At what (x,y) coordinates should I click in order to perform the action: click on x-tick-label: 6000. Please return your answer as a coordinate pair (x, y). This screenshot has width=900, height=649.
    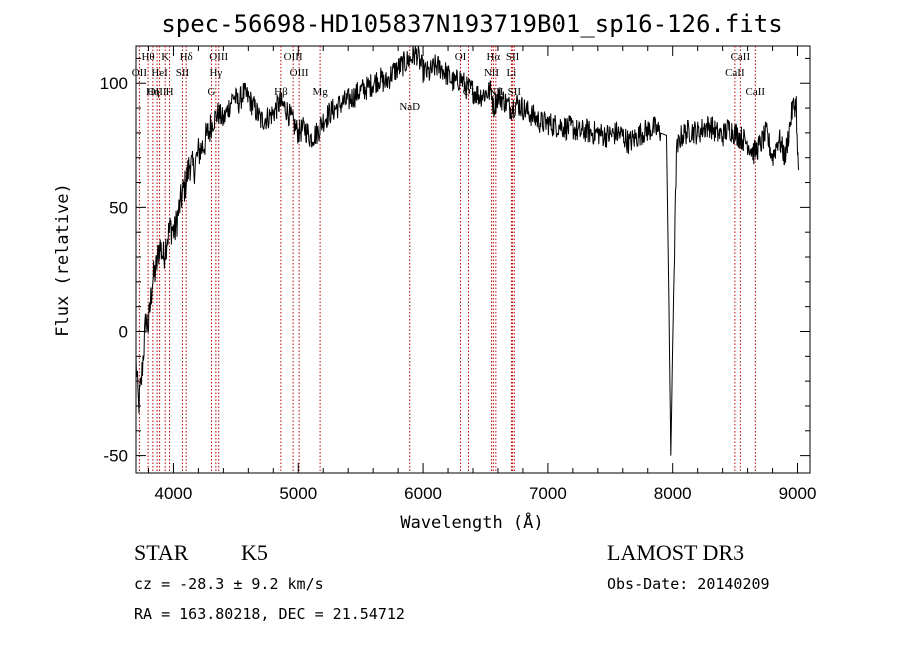
    Looking at the image, I should click on (423, 493).